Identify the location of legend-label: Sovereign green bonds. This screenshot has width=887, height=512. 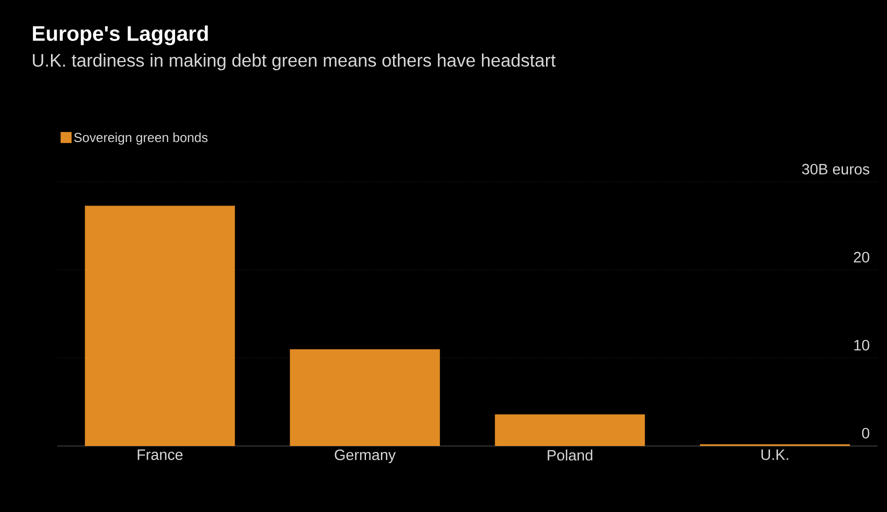
(141, 138).